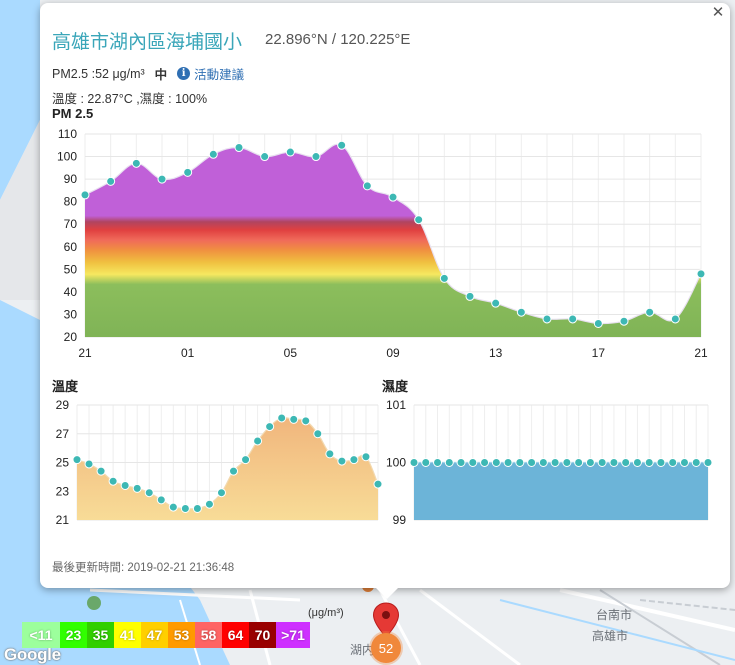  What do you see at coordinates (71, 337) in the screenshot?
I see `y-tick-label: 20` at bounding box center [71, 337].